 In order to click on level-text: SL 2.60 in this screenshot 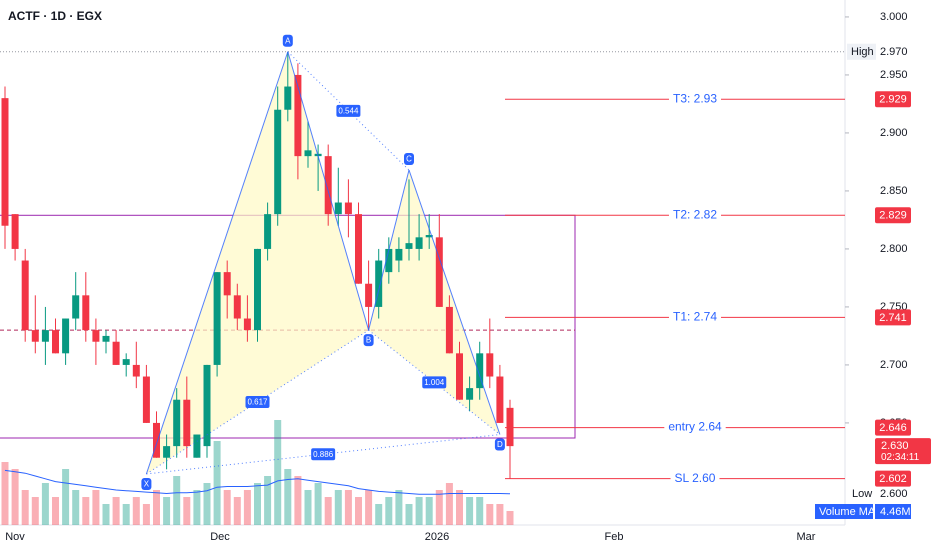, I will do `click(695, 478)`.